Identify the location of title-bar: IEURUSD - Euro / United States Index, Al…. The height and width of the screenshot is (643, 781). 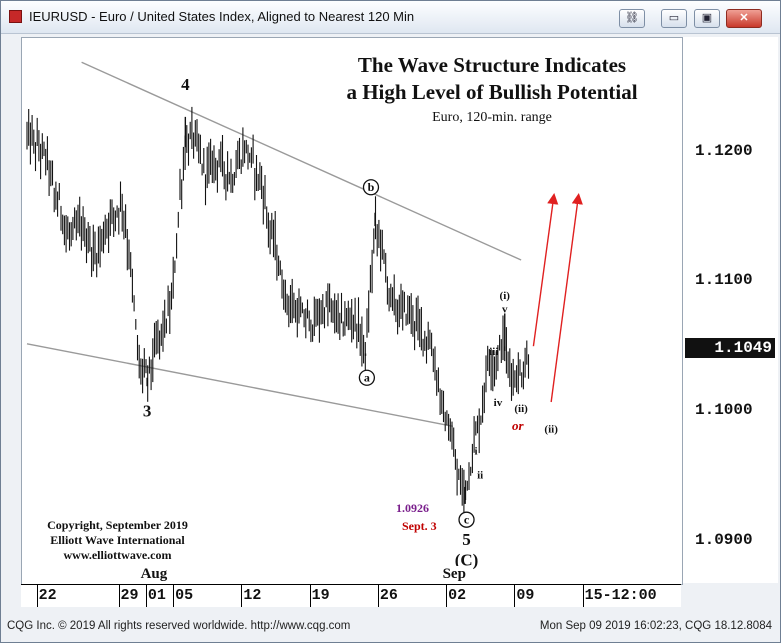
(390, 17).